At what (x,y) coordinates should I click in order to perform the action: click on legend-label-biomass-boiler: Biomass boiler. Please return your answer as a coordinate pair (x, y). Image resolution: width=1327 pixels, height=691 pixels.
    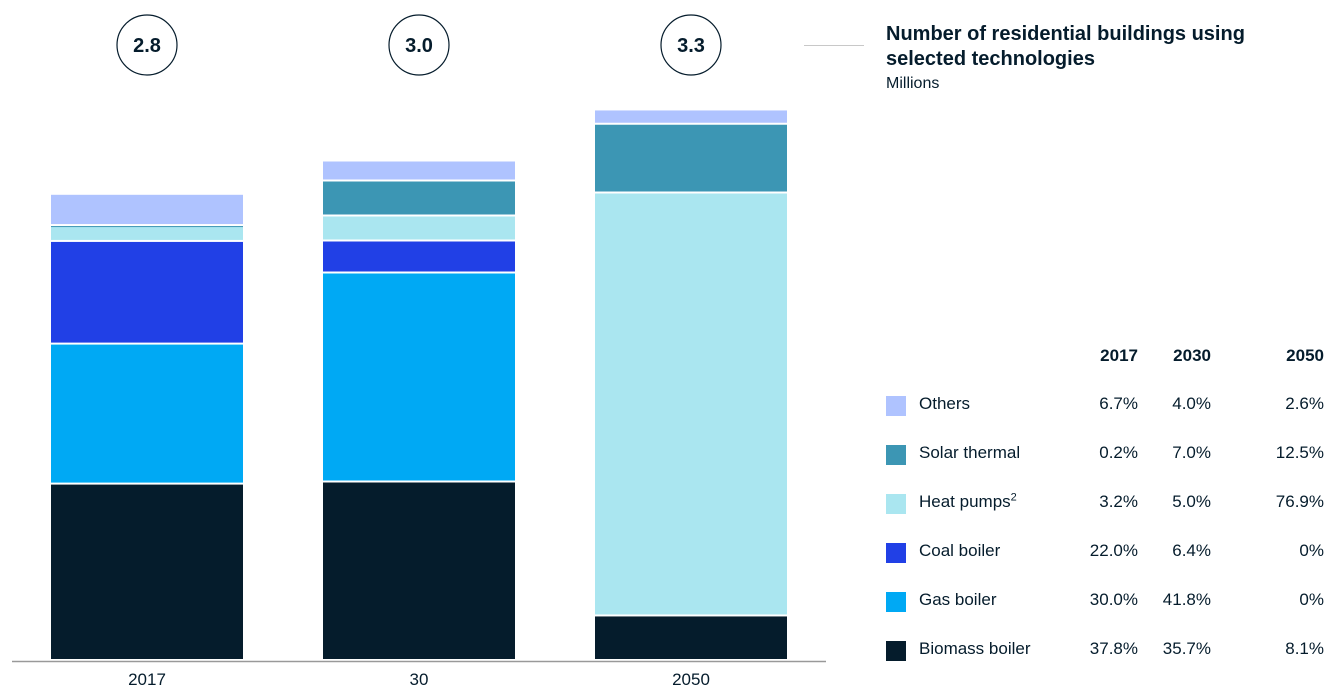
    Looking at the image, I should click on (975, 648).